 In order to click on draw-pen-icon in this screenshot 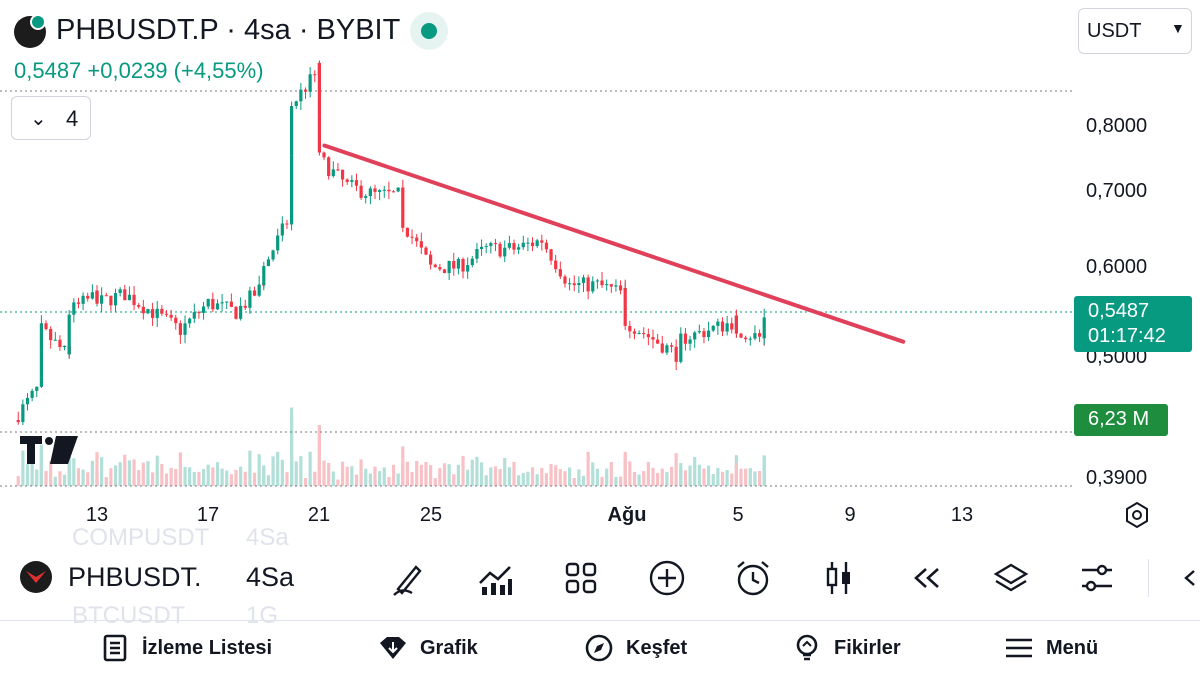, I will do `click(409, 578)`.